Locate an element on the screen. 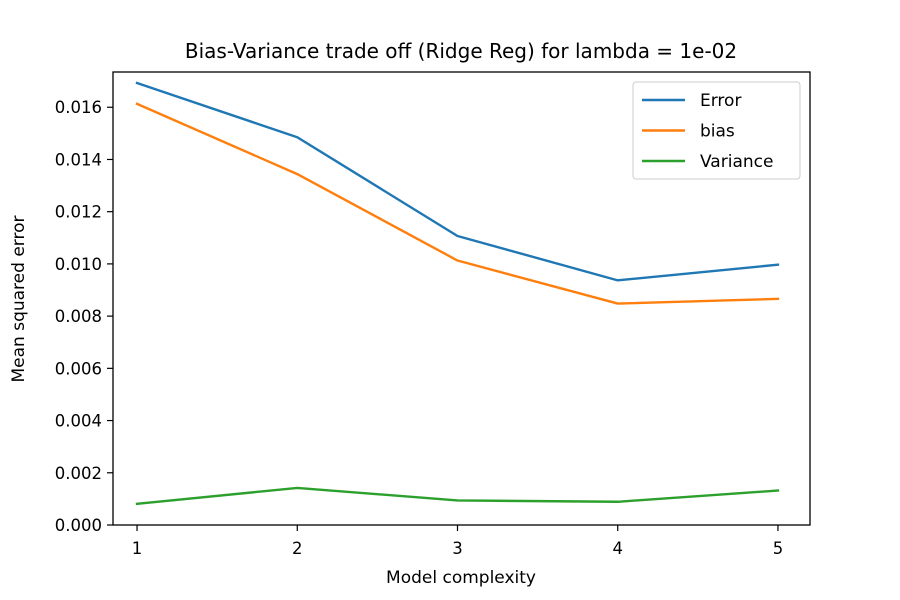 The image size is (900, 600). y-tick-label: 0.008 is located at coordinates (78, 316).